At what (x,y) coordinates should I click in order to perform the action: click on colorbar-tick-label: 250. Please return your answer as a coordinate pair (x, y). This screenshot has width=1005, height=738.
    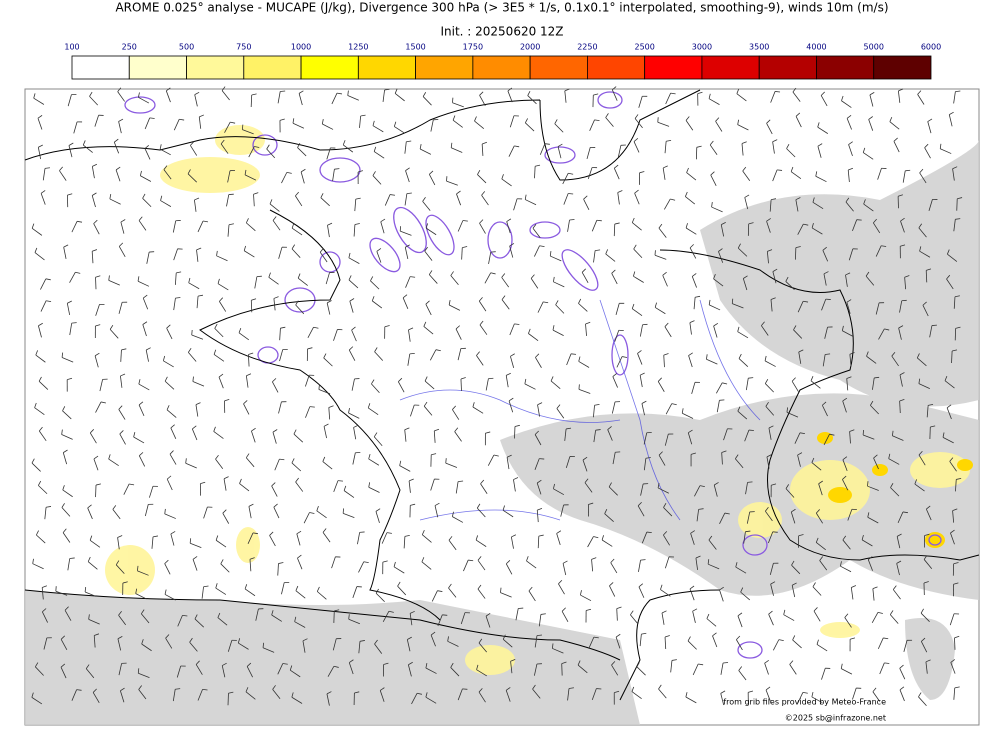
    Looking at the image, I should click on (129, 47).